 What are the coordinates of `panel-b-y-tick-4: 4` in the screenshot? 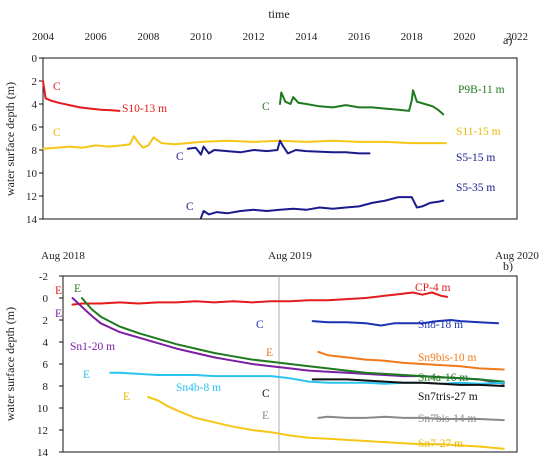 It's located at (46, 343).